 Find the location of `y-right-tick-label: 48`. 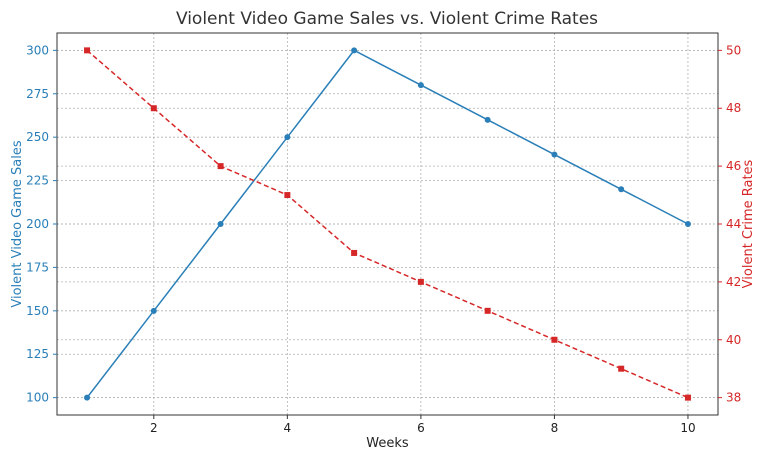

y-right-tick-label: 48 is located at coordinates (733, 108).